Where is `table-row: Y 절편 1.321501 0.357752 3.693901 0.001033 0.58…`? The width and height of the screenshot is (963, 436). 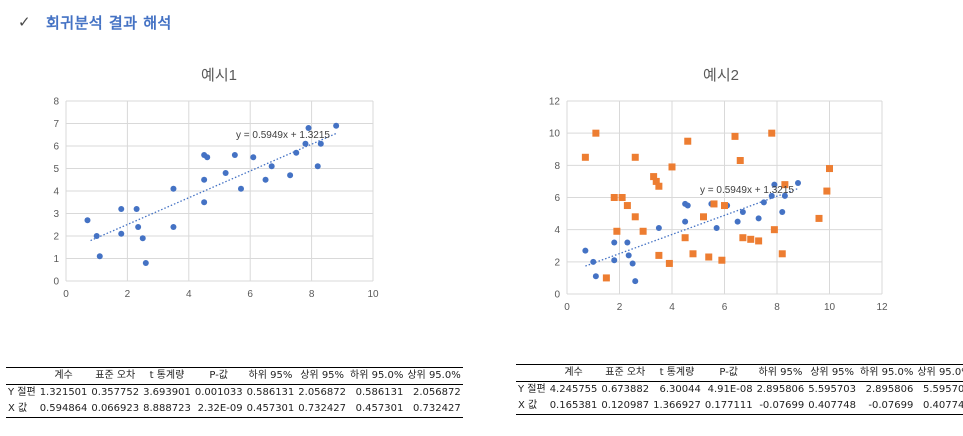
table-row: Y 절편 1.321501 0.357752 3.693901 0.001033 0.58… is located at coordinates (234, 393).